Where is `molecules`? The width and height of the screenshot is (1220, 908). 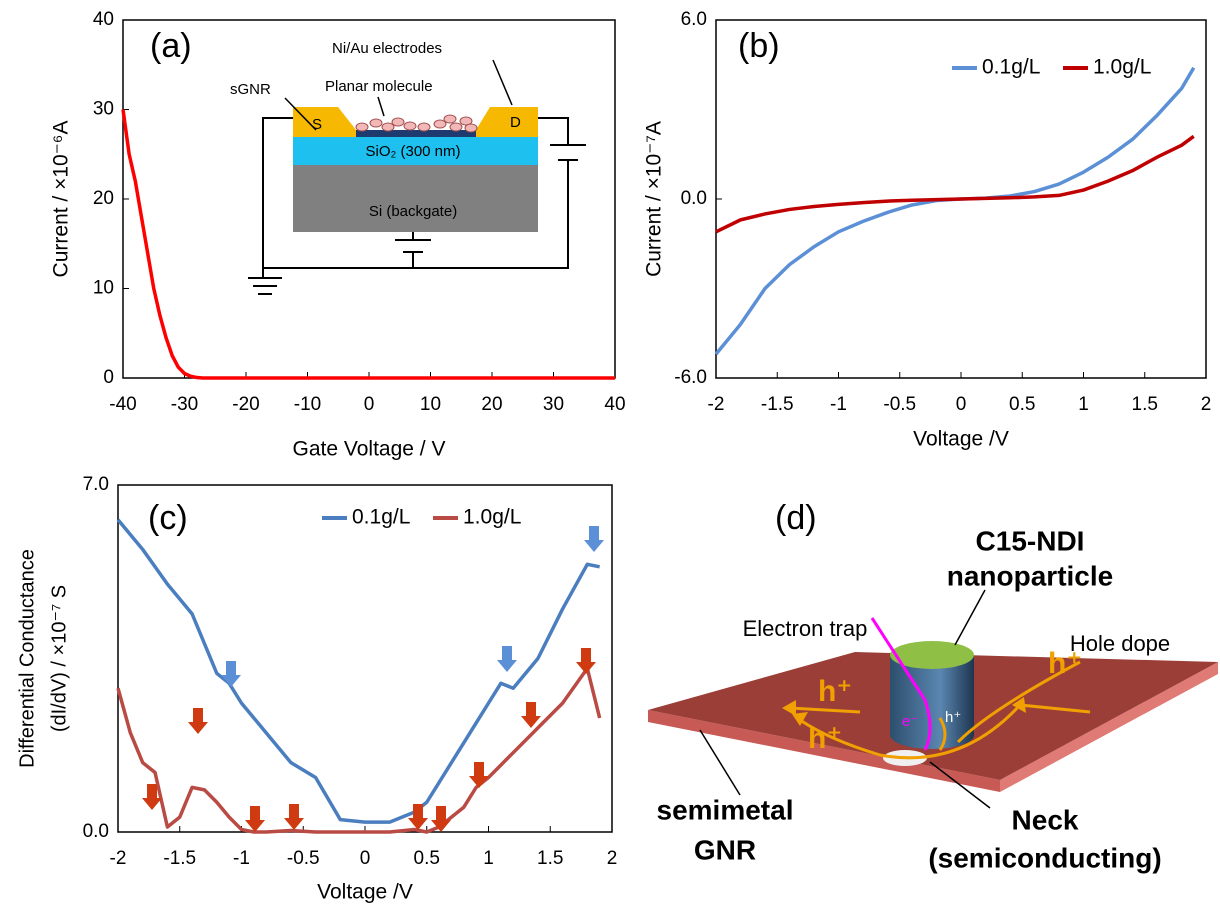 molecules is located at coordinates (416, 123).